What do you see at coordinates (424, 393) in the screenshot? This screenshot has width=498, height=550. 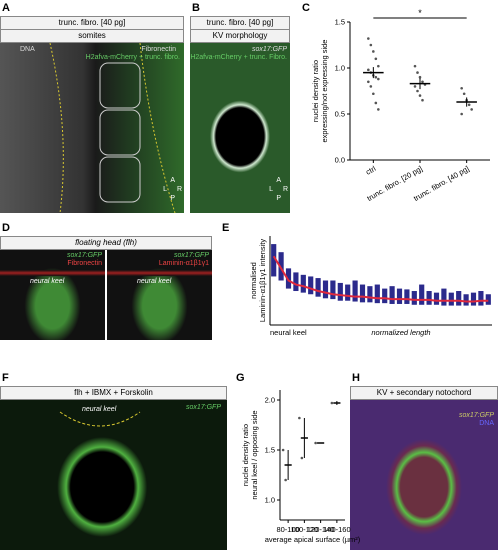 I see `panel-header: KV + secondary notochord` at bounding box center [424, 393].